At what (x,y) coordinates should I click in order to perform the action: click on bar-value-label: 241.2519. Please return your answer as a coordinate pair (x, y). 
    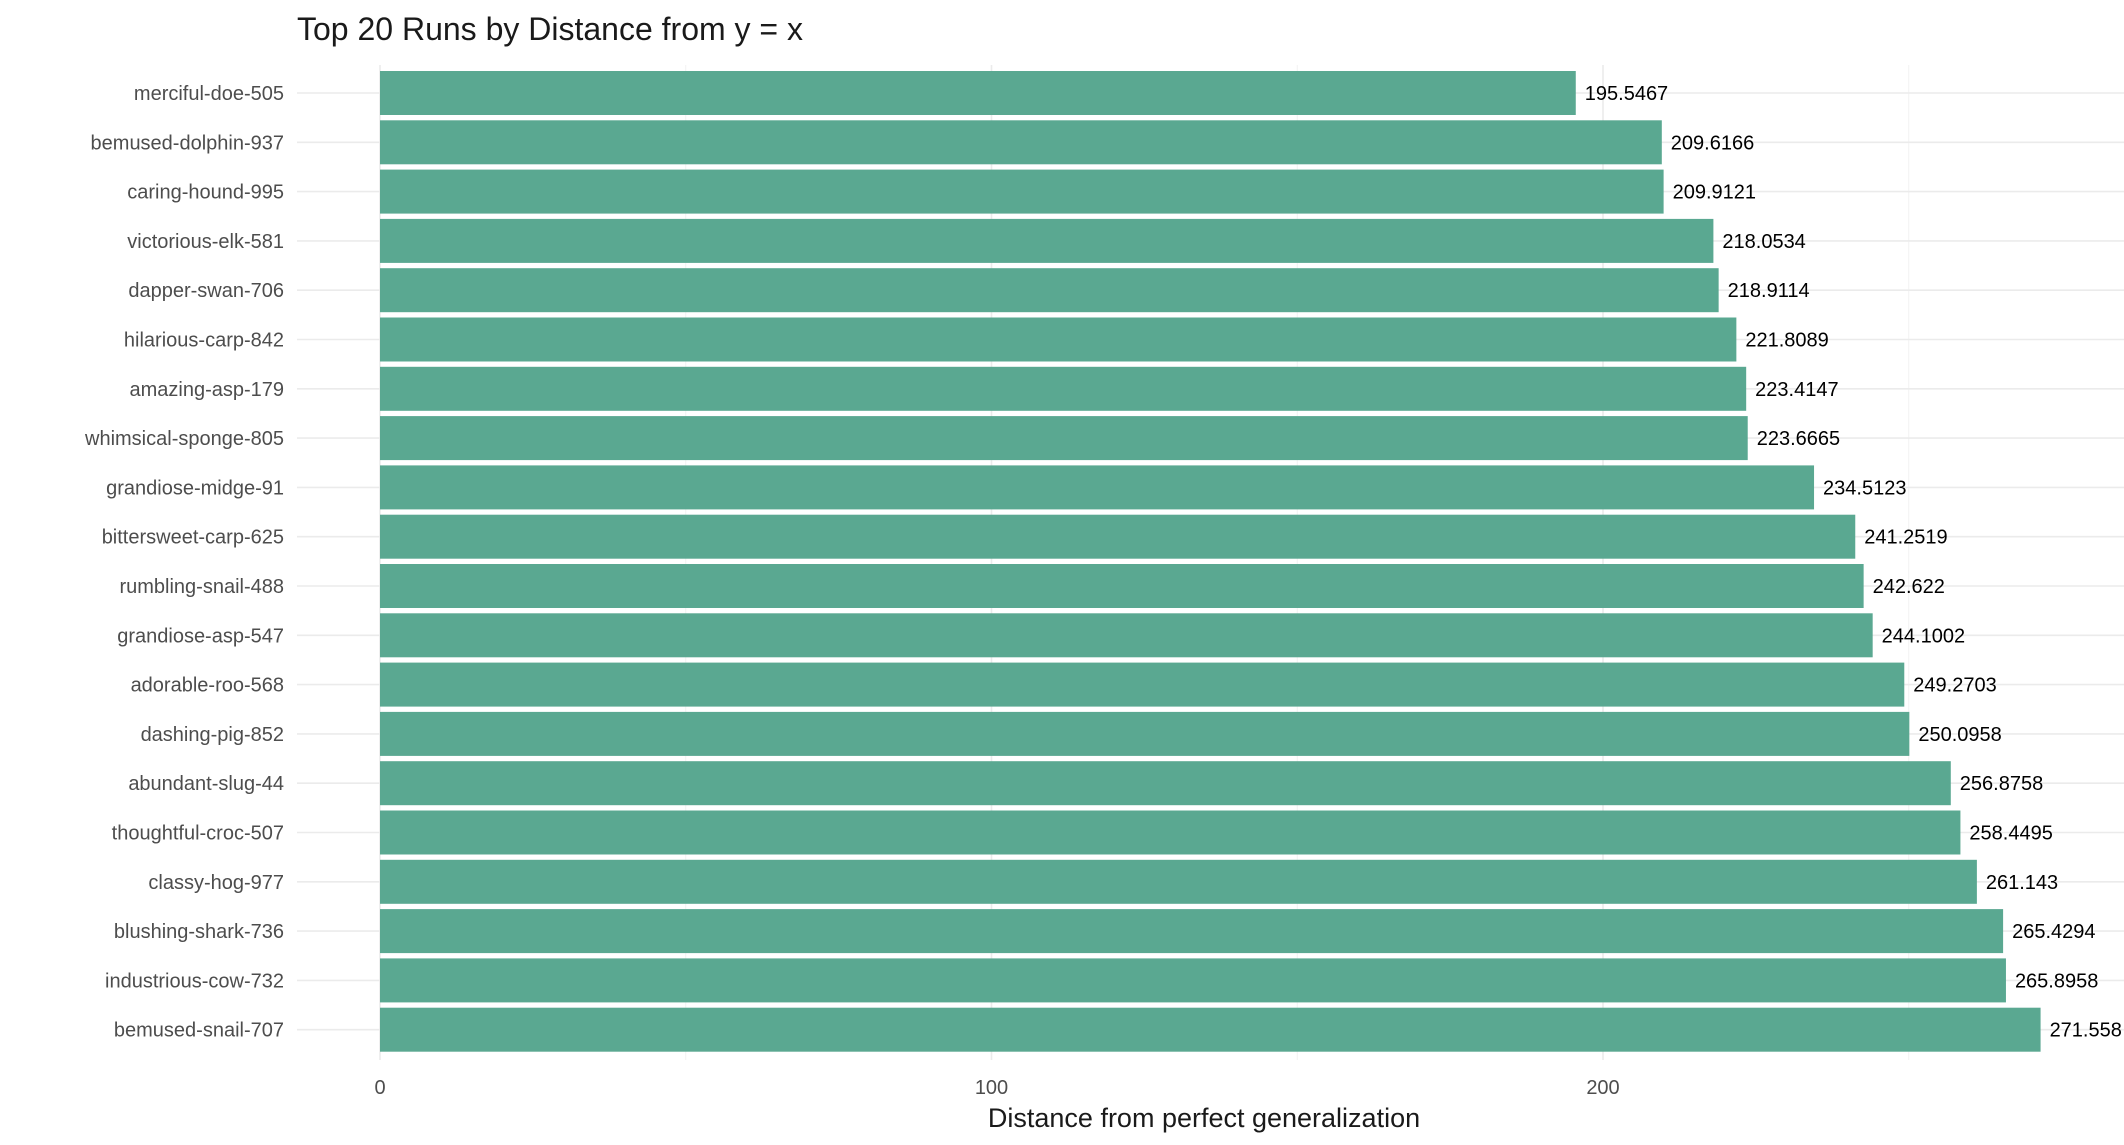
    Looking at the image, I should click on (1905, 538).